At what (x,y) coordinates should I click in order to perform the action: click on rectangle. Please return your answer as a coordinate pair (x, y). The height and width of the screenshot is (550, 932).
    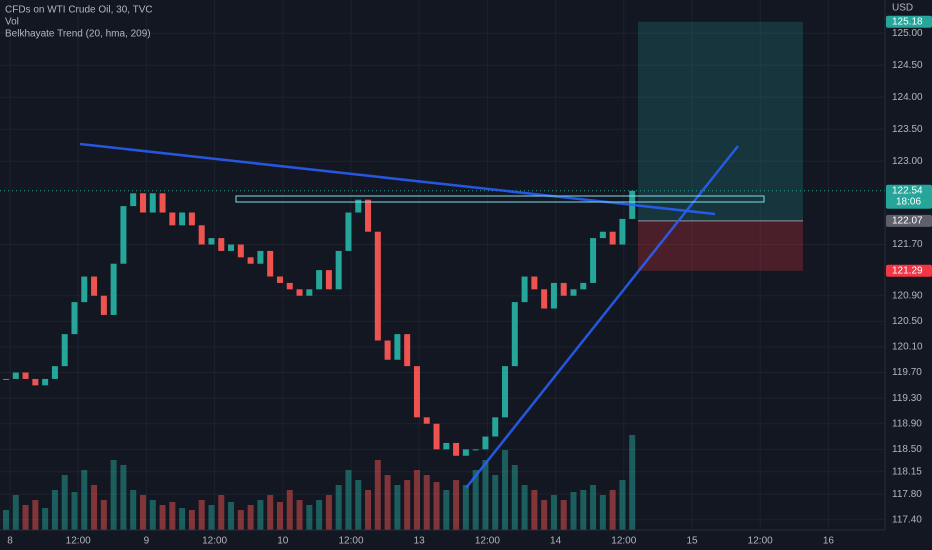
    Looking at the image, I should click on (500, 199).